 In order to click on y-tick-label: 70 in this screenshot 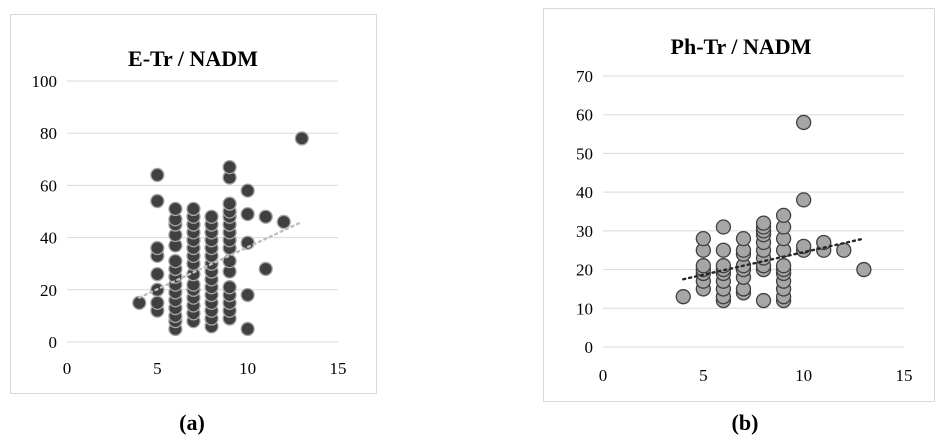, I will do `click(584, 76)`.